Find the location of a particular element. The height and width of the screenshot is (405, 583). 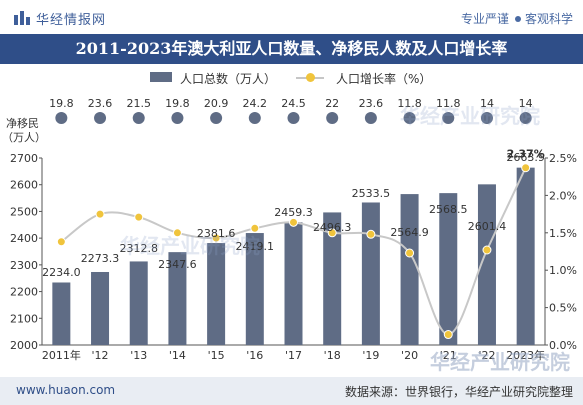

population-value-label: 2347.6 is located at coordinates (177, 264).